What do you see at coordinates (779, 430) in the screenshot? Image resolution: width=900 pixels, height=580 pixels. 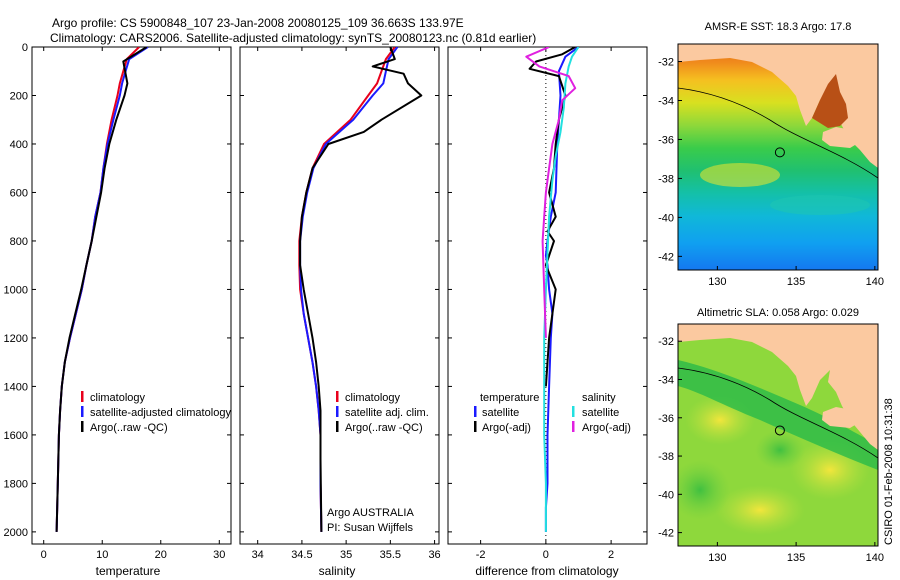 I see `sla-float-location-marker` at bounding box center [779, 430].